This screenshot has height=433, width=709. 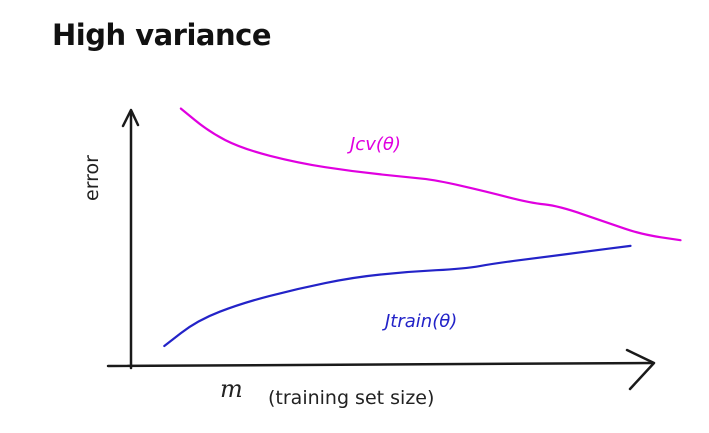 What do you see at coordinates (92, 178) in the screenshot?
I see `y-axis-label: error` at bounding box center [92, 178].